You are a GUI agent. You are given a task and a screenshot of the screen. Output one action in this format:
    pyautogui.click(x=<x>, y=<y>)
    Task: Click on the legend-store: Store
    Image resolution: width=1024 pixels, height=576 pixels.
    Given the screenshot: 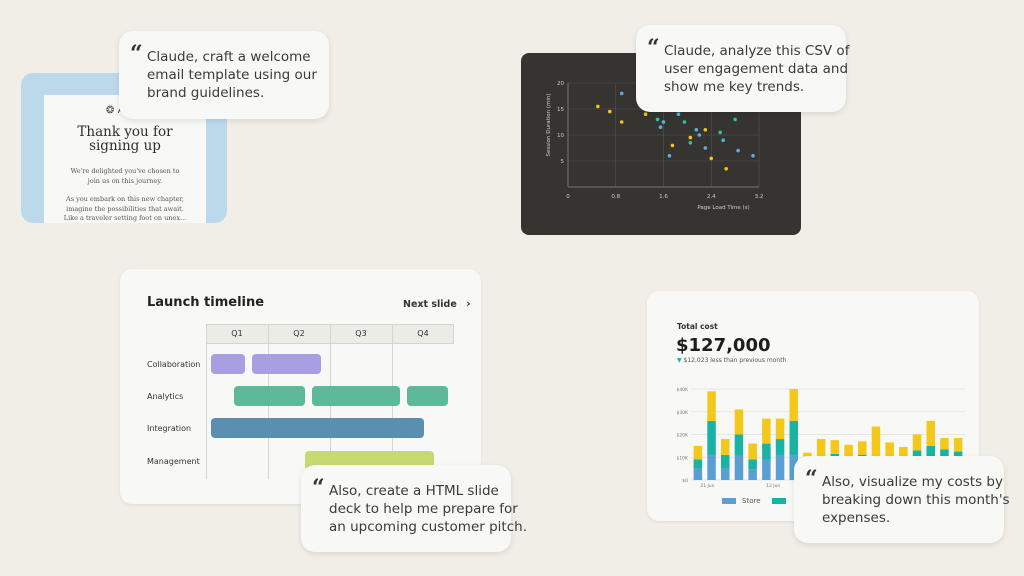 What is the action you would take?
    pyautogui.click(x=741, y=501)
    